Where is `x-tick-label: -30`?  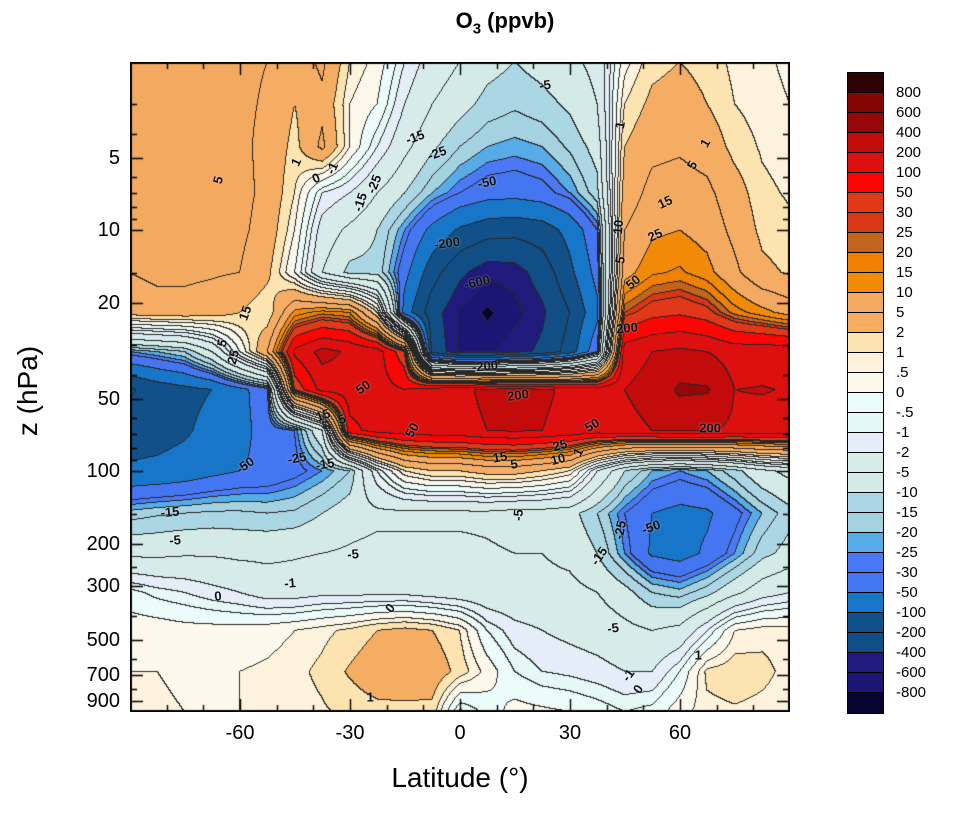 x-tick-label: -30 is located at coordinates (350, 733).